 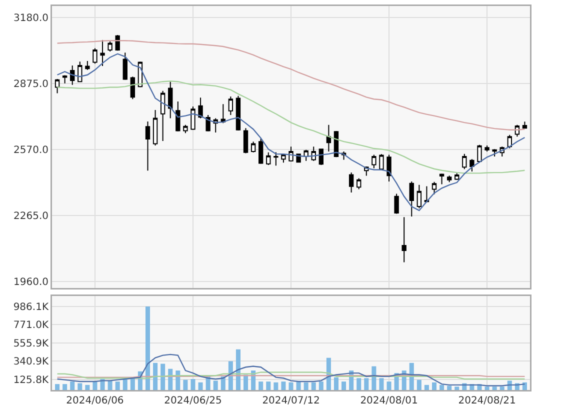 What do you see at coordinates (31, 380) in the screenshot?
I see `y-tick-label: 125.8K` at bounding box center [31, 380].